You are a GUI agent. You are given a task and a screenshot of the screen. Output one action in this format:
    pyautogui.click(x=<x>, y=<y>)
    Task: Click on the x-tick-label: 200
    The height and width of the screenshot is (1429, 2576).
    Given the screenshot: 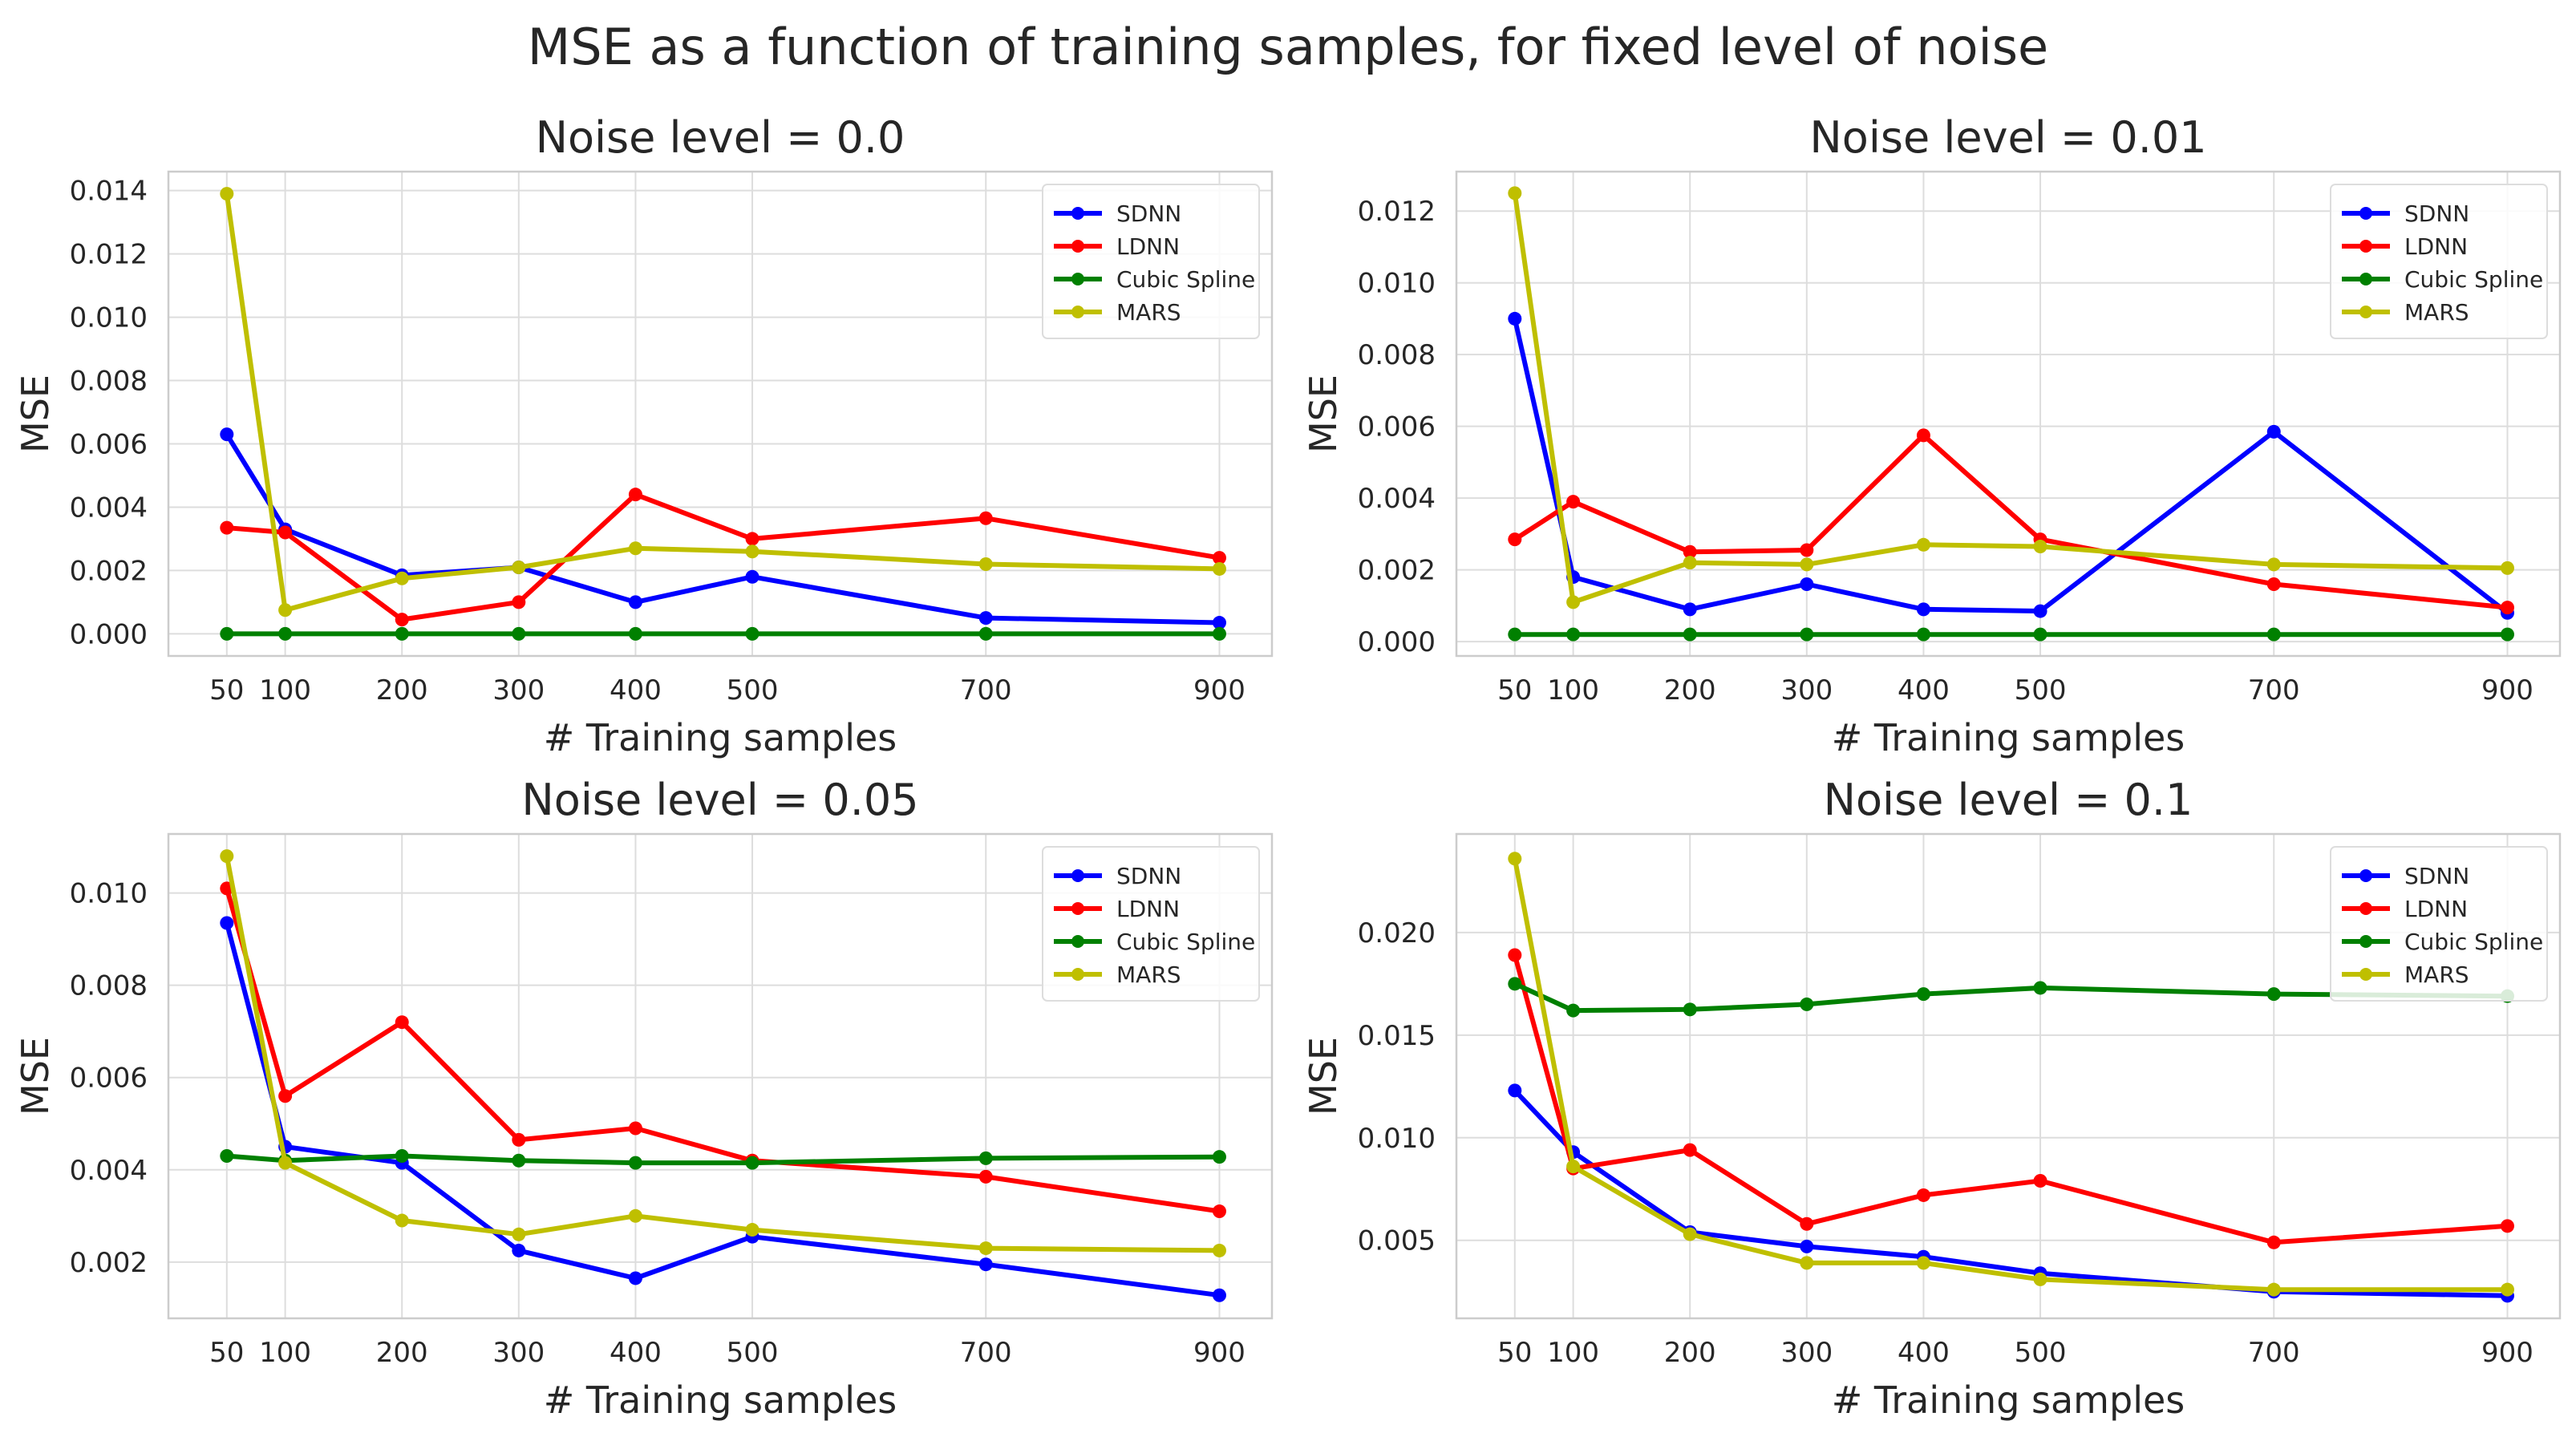 What is the action you would take?
    pyautogui.click(x=1690, y=690)
    